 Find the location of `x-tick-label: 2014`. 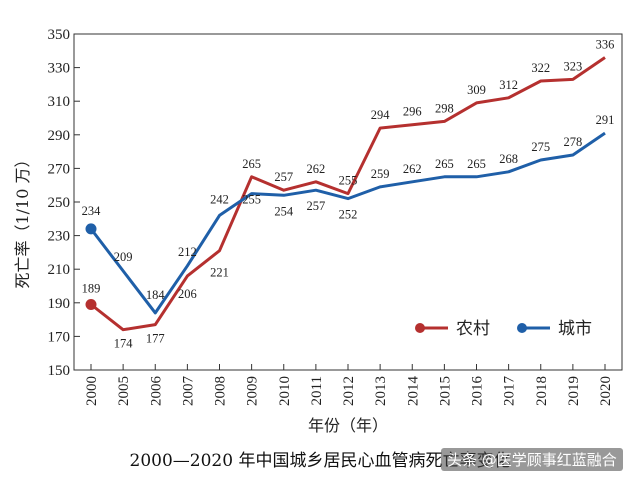

x-tick-label: 2014 is located at coordinates (413, 391).